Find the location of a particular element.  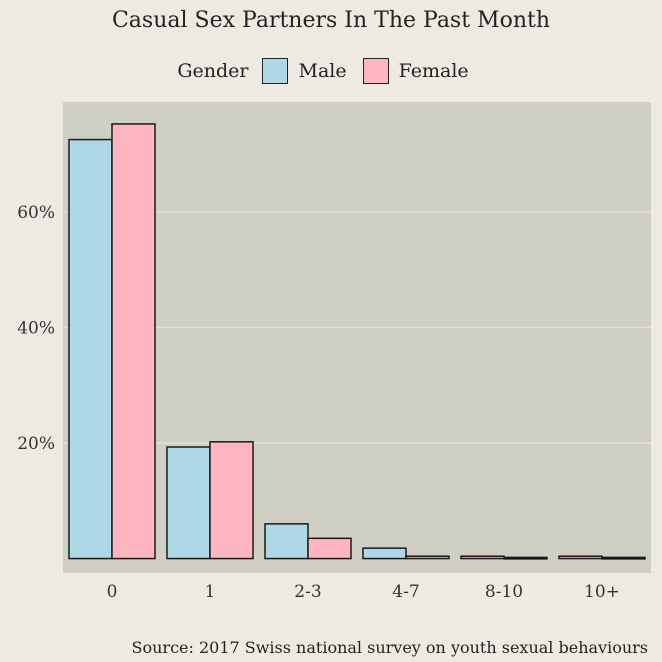

legend-label-male: Male is located at coordinates (322, 71).